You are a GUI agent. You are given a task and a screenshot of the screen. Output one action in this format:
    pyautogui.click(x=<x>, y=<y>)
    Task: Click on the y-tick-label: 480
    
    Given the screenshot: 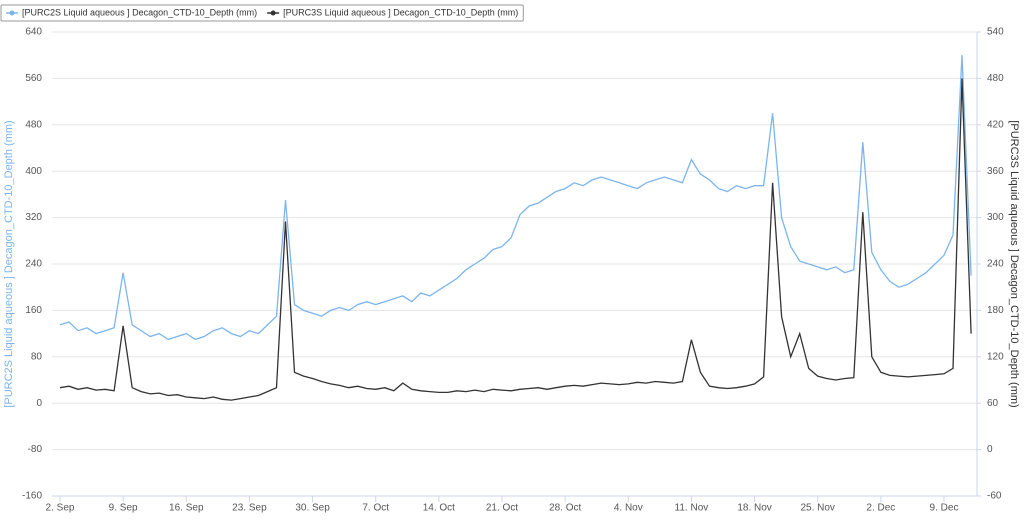 What is the action you would take?
    pyautogui.click(x=33, y=124)
    